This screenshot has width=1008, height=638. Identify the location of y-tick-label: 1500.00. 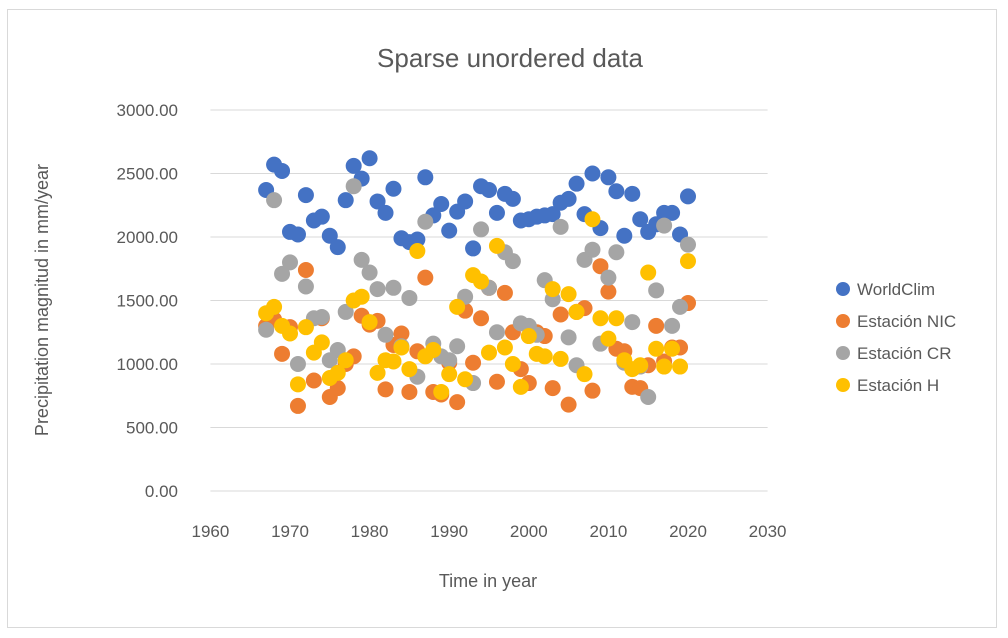
(147, 301).